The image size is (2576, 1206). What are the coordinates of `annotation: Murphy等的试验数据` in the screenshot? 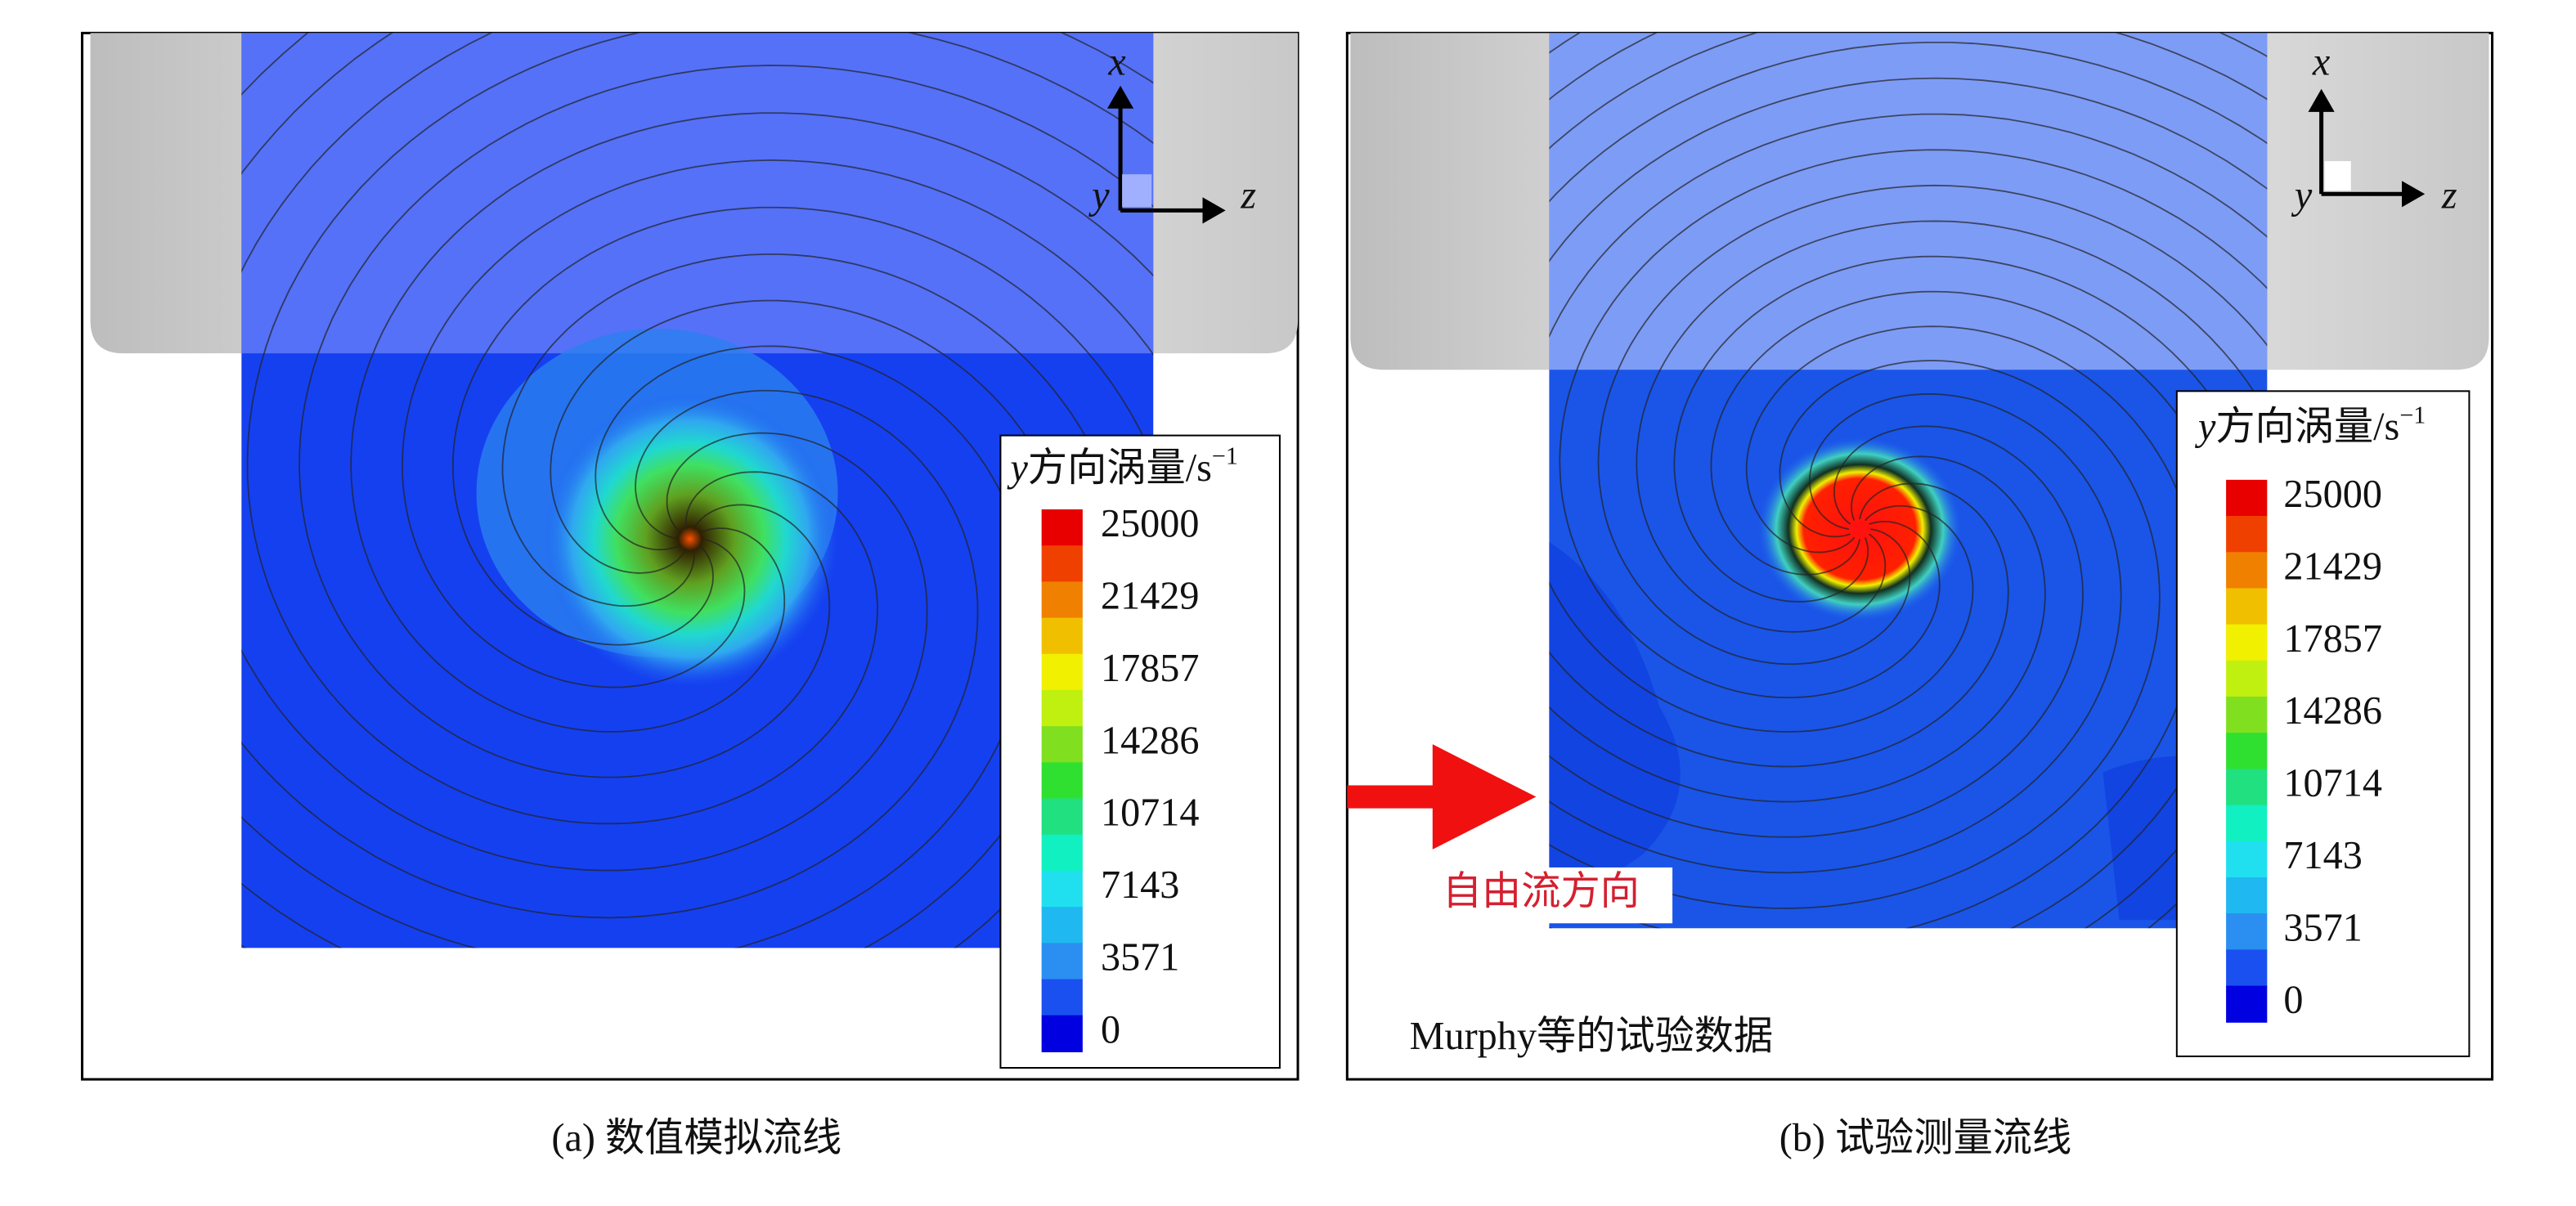 It's located at (1592, 1036).